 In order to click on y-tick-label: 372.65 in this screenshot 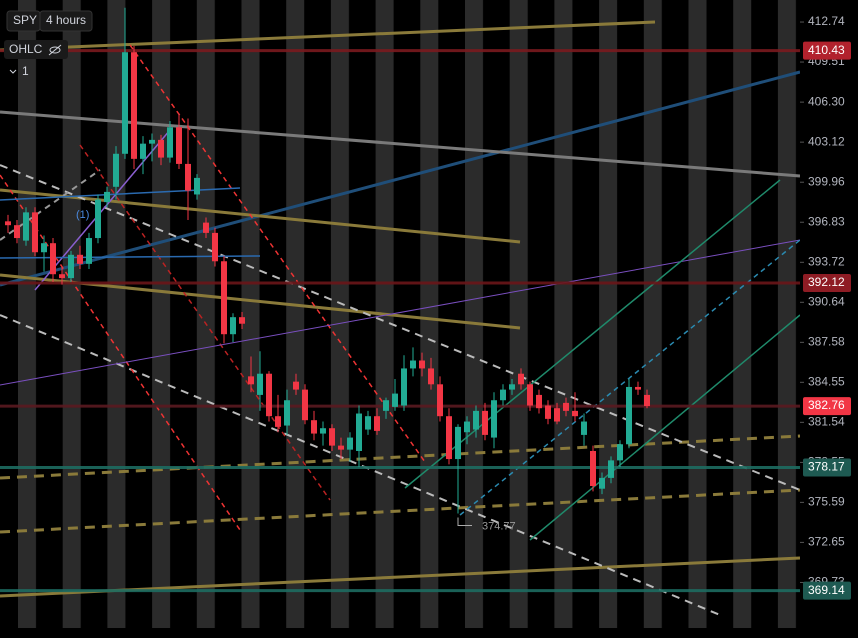, I will do `click(826, 542)`.